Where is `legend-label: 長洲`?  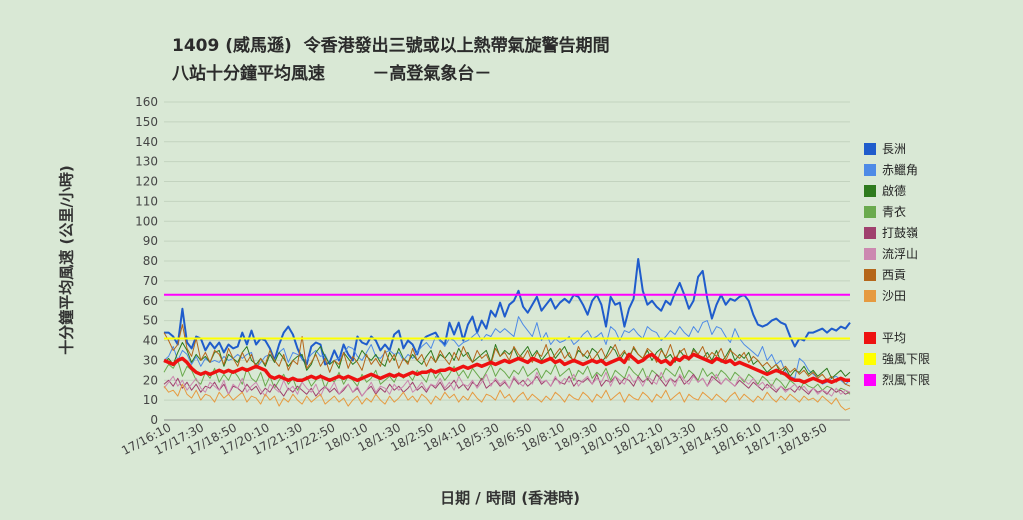 legend-label: 長洲 is located at coordinates (894, 149).